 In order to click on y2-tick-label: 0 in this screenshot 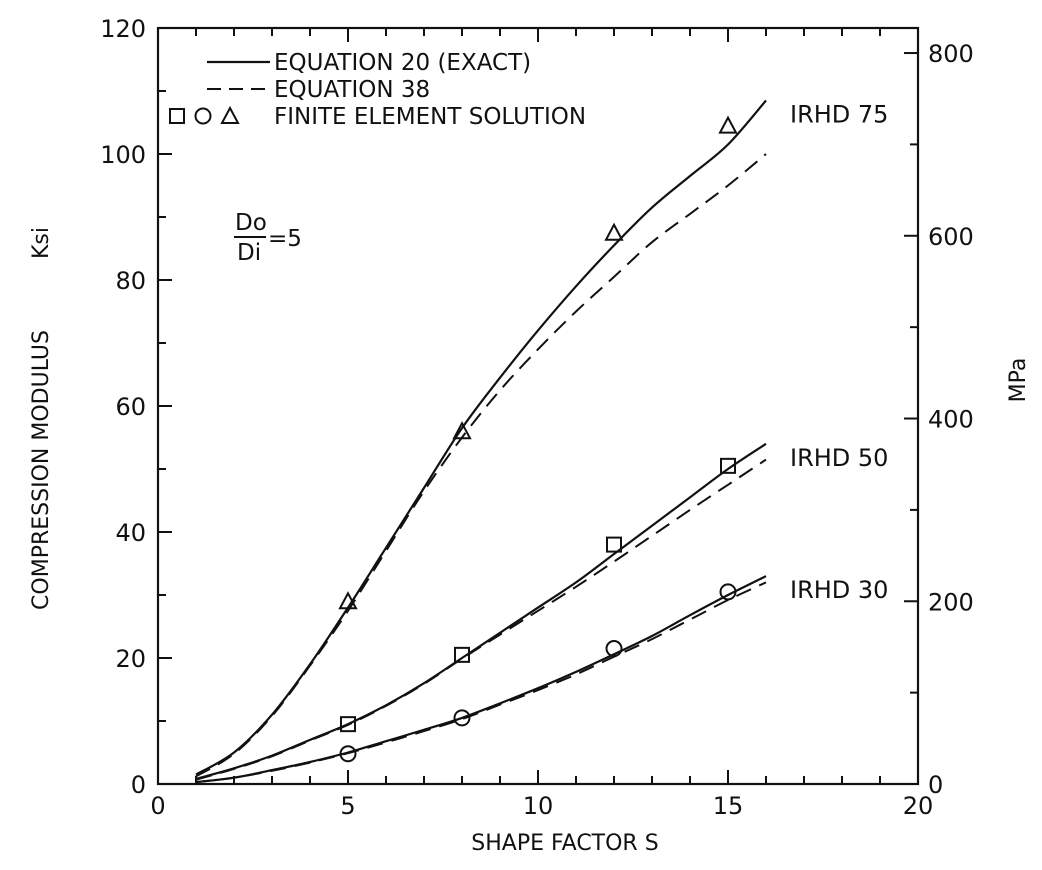, I will do `click(935, 785)`.